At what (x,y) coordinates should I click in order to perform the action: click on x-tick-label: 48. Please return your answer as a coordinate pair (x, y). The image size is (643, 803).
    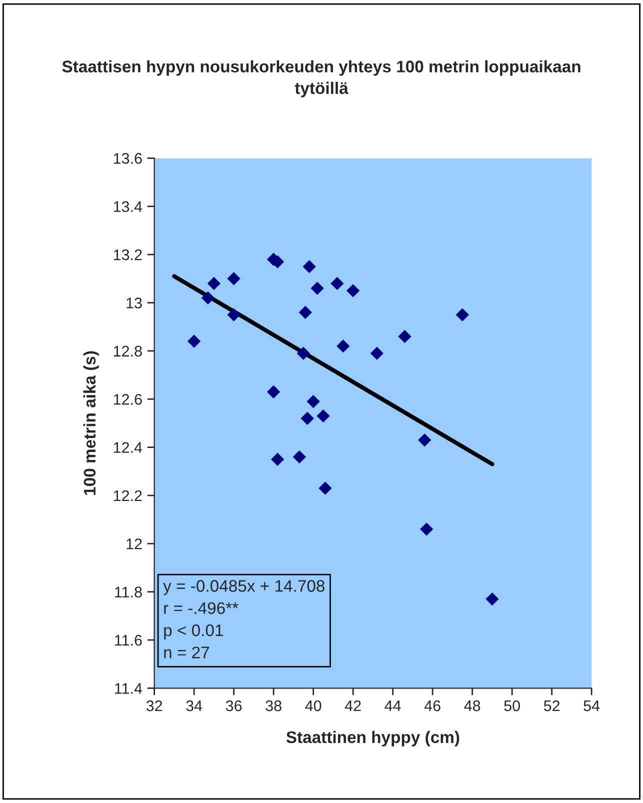
    Looking at the image, I should click on (472, 706).